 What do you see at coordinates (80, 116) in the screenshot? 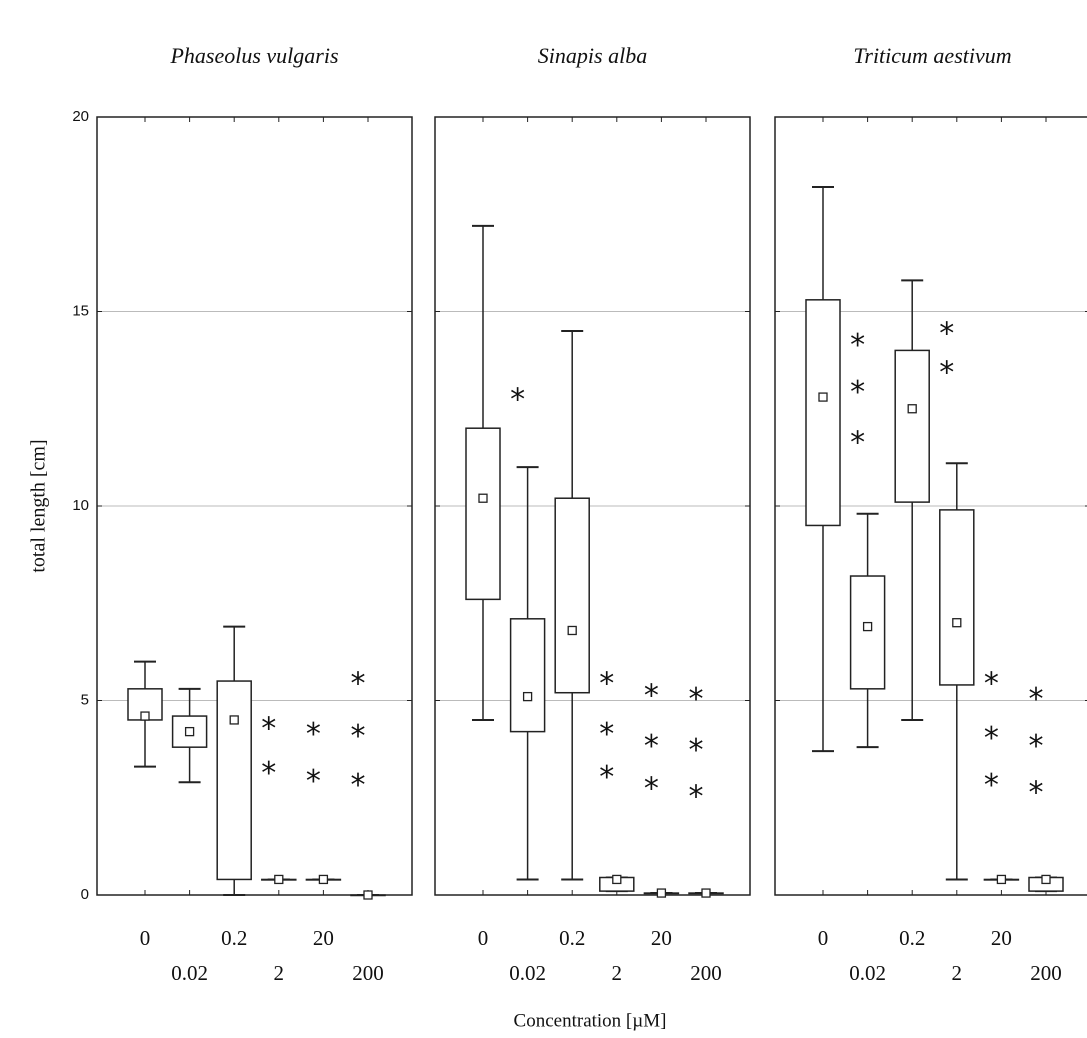
I see `y-tick-label: 20` at bounding box center [80, 116].